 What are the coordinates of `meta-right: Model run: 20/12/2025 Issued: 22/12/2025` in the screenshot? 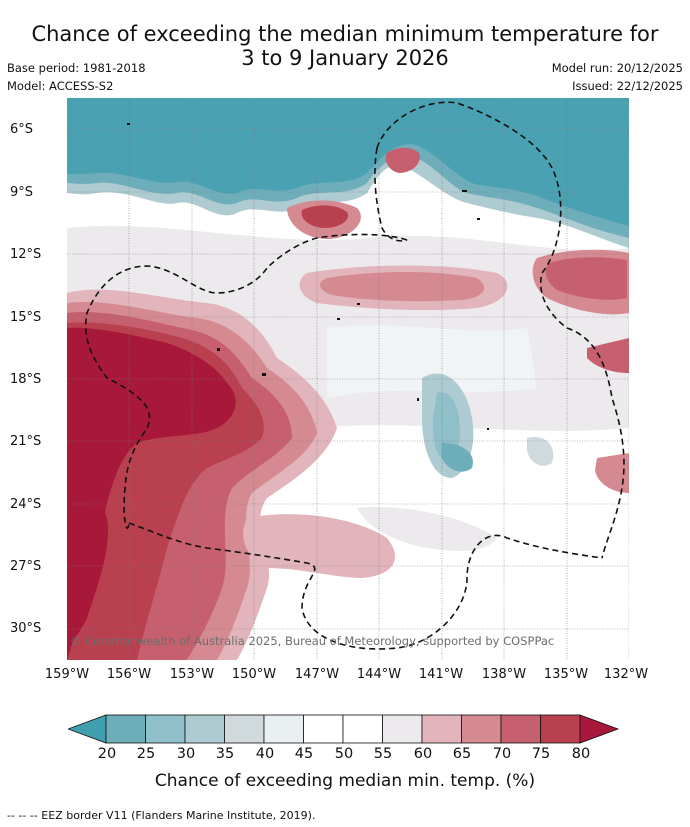 It's located at (617, 77).